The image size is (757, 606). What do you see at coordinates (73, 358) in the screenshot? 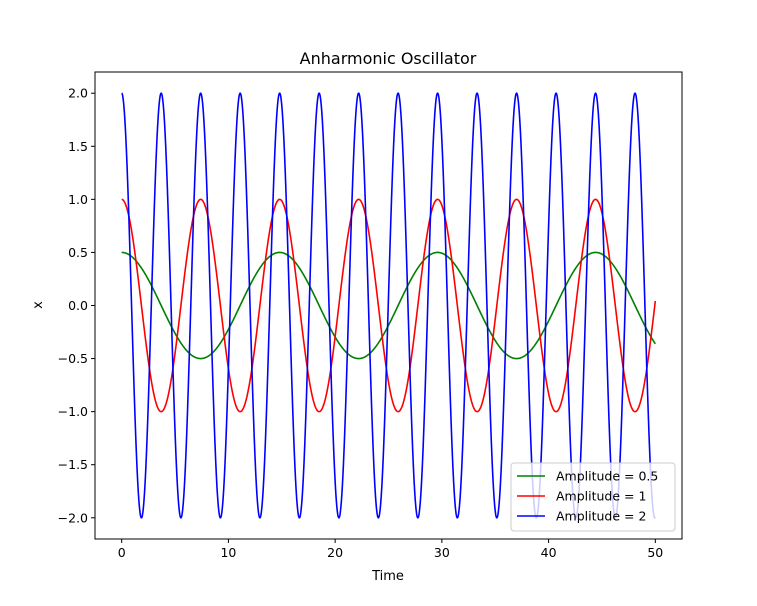
I see `y-tick-label: −0.5` at bounding box center [73, 358].